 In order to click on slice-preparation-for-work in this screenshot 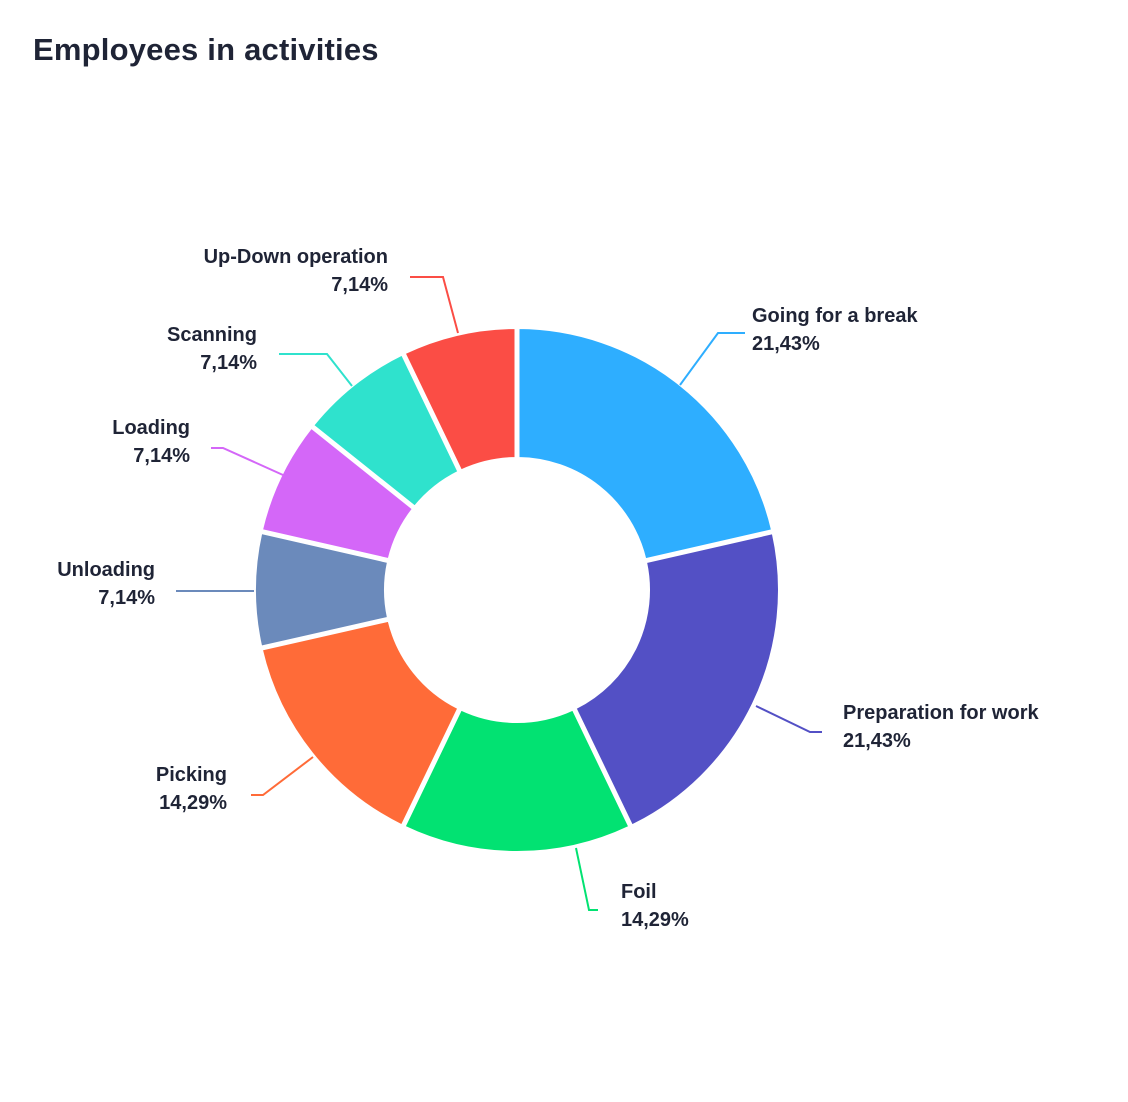, I will do `click(677, 679)`.